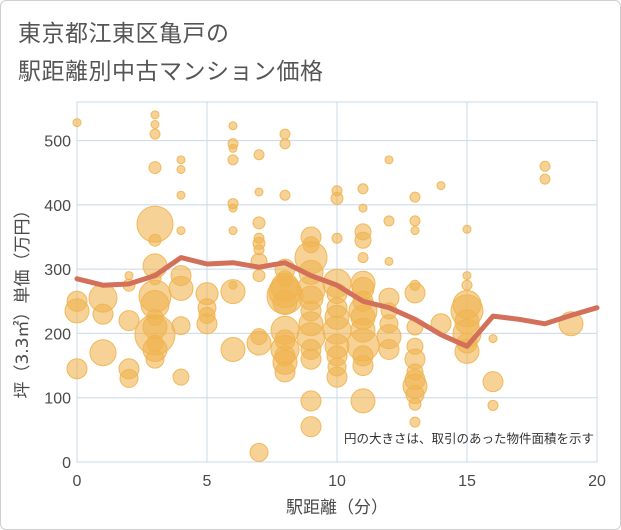  I want to click on chart-title-line-2: 駅距離別中古マンション価格, so click(171, 72).